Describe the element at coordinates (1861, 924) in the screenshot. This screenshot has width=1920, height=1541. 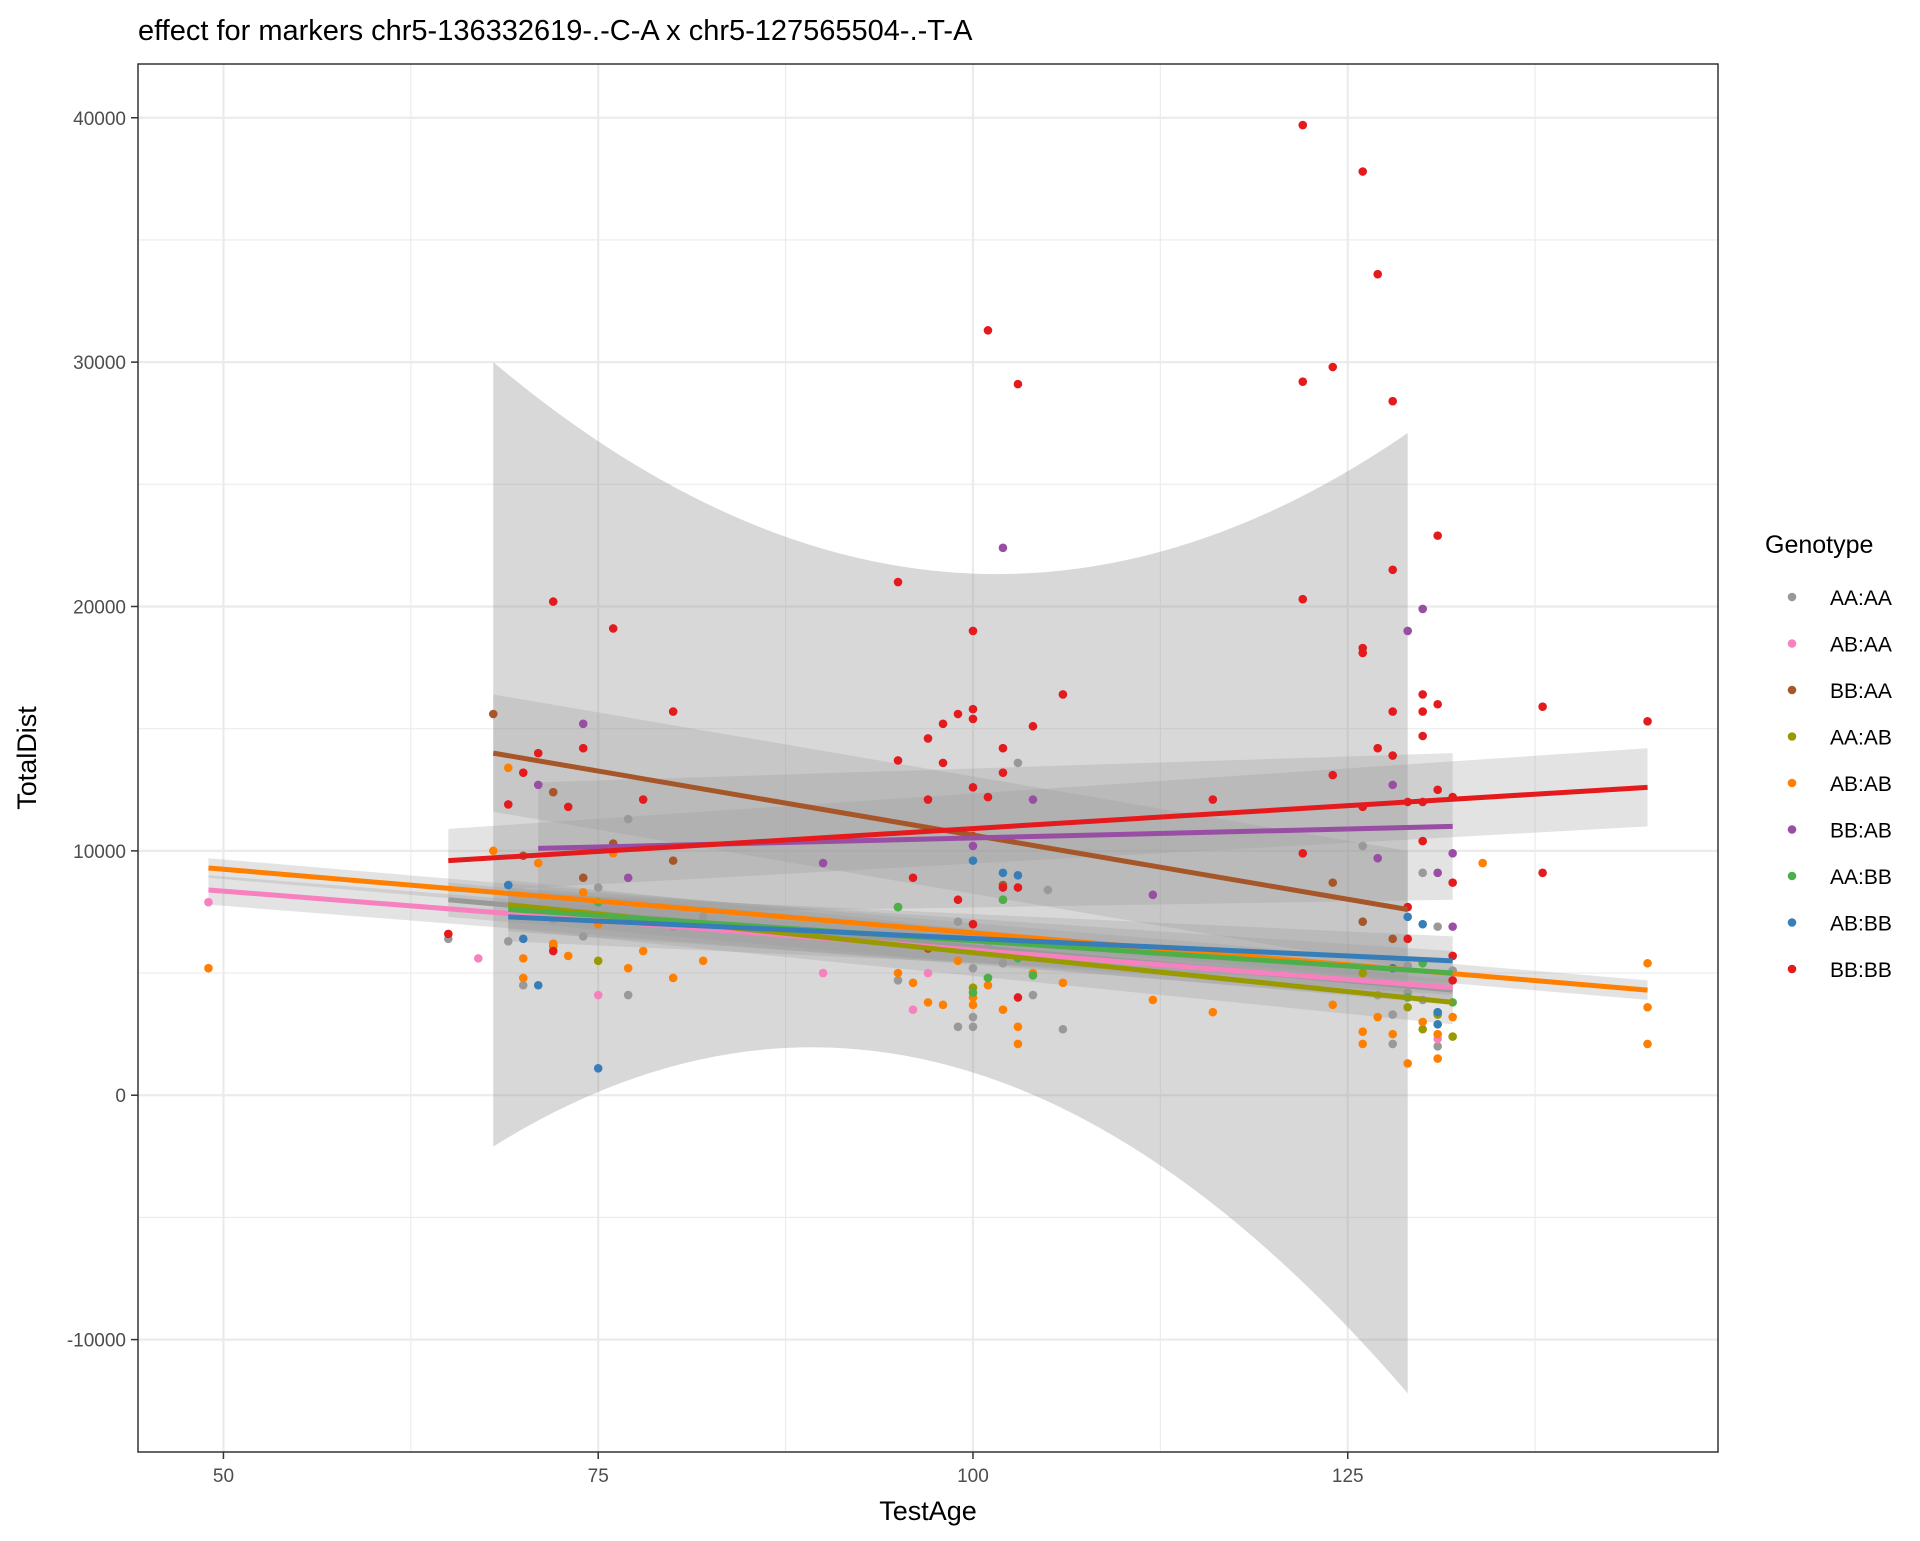
I see `legend-label-ab-bb: AB:BB` at that location.